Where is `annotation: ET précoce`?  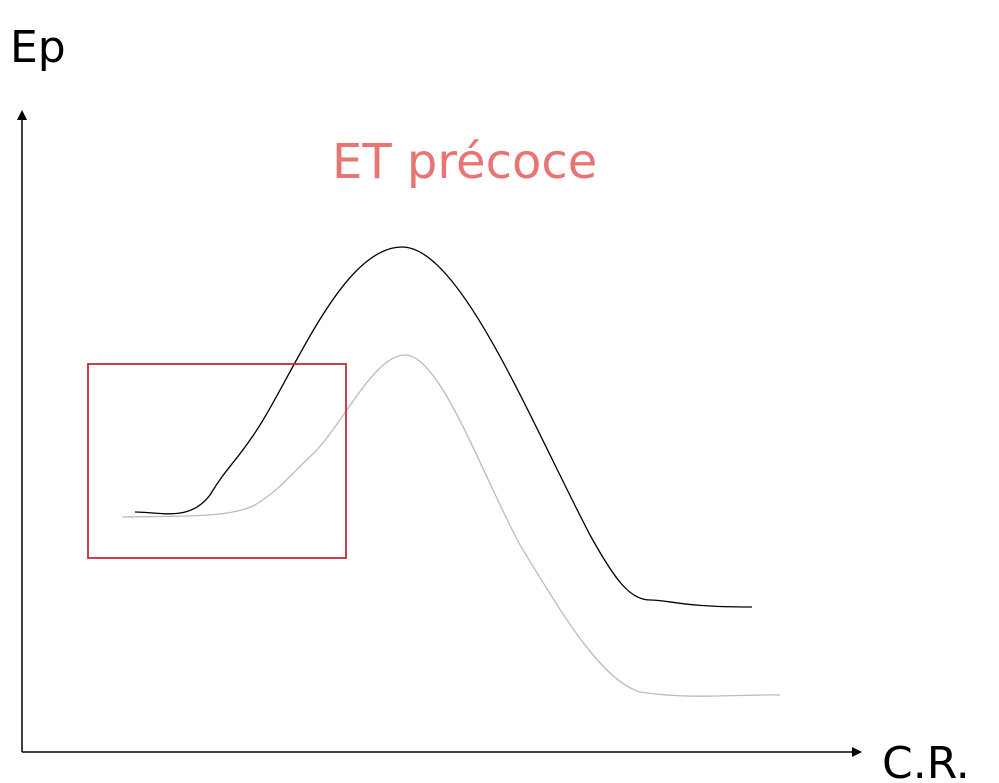
annotation: ET précoce is located at coordinates (464, 162).